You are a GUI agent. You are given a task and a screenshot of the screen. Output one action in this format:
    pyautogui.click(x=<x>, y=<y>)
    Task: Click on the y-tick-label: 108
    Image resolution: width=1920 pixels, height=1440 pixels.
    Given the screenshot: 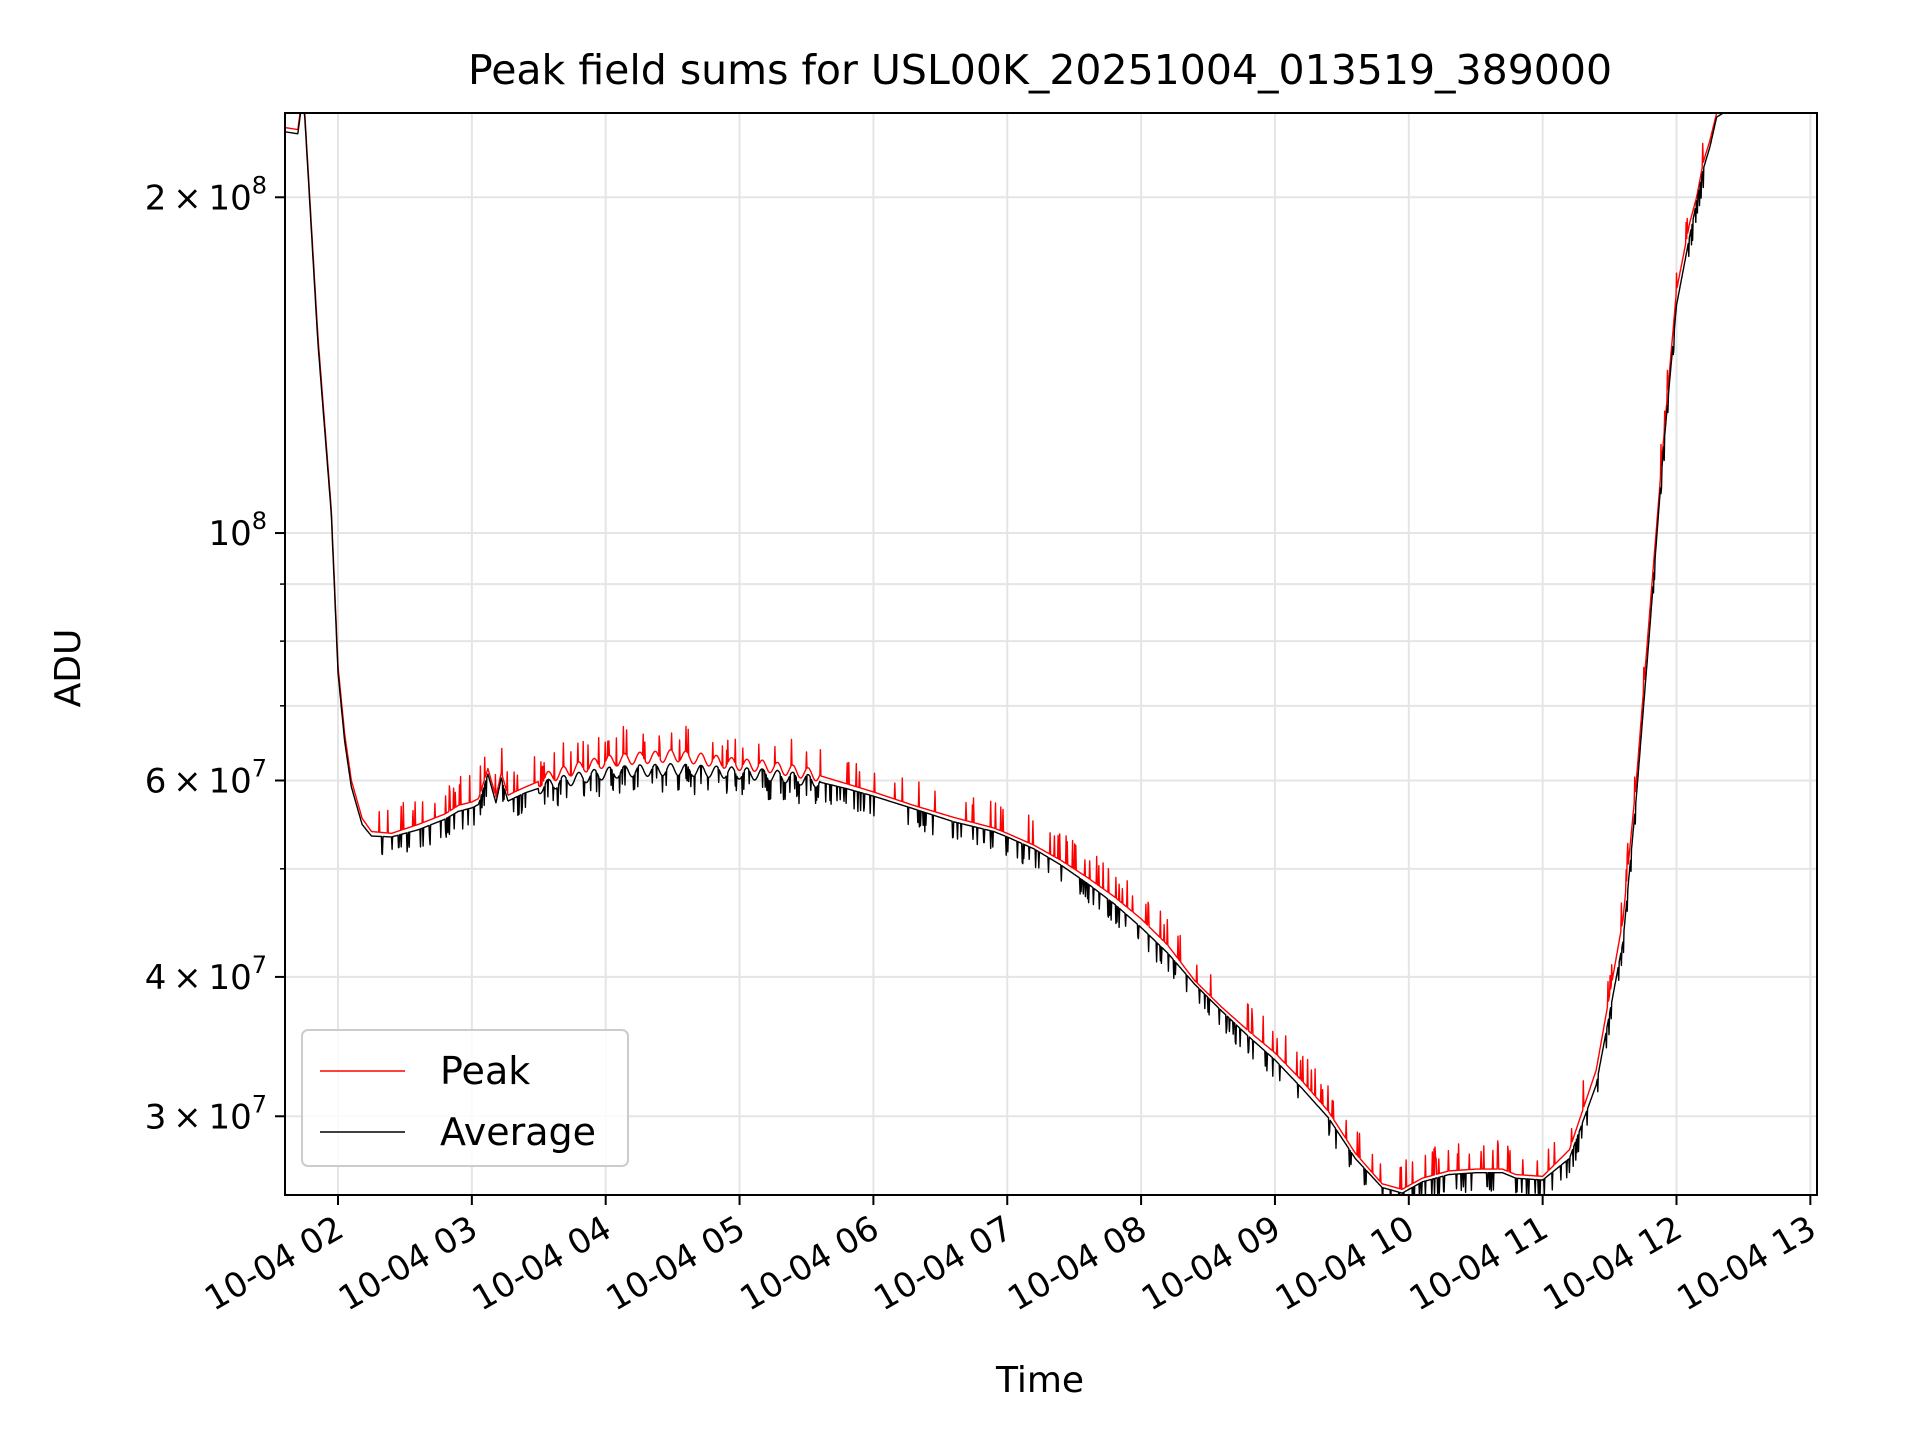 What is the action you would take?
    pyautogui.click(x=237, y=530)
    